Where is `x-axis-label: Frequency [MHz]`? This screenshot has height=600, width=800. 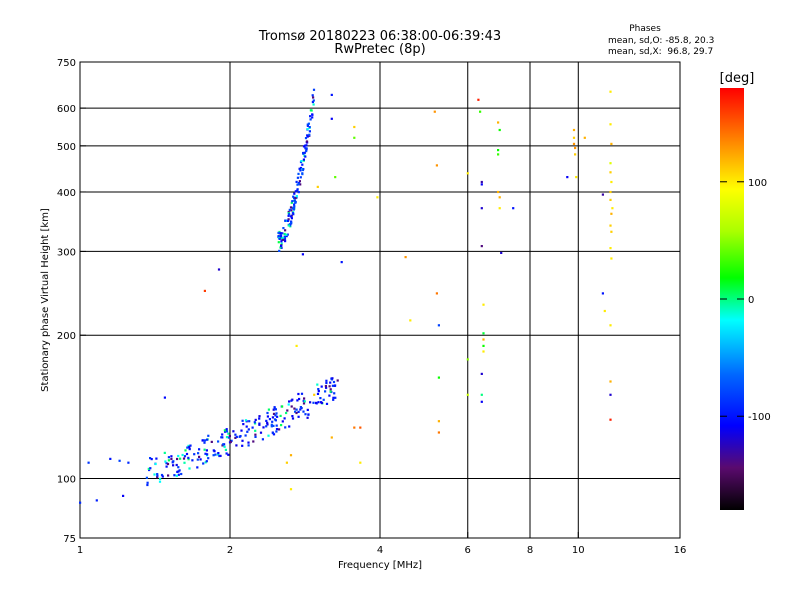 x-axis-label: Frequency [MHz] is located at coordinates (380, 565).